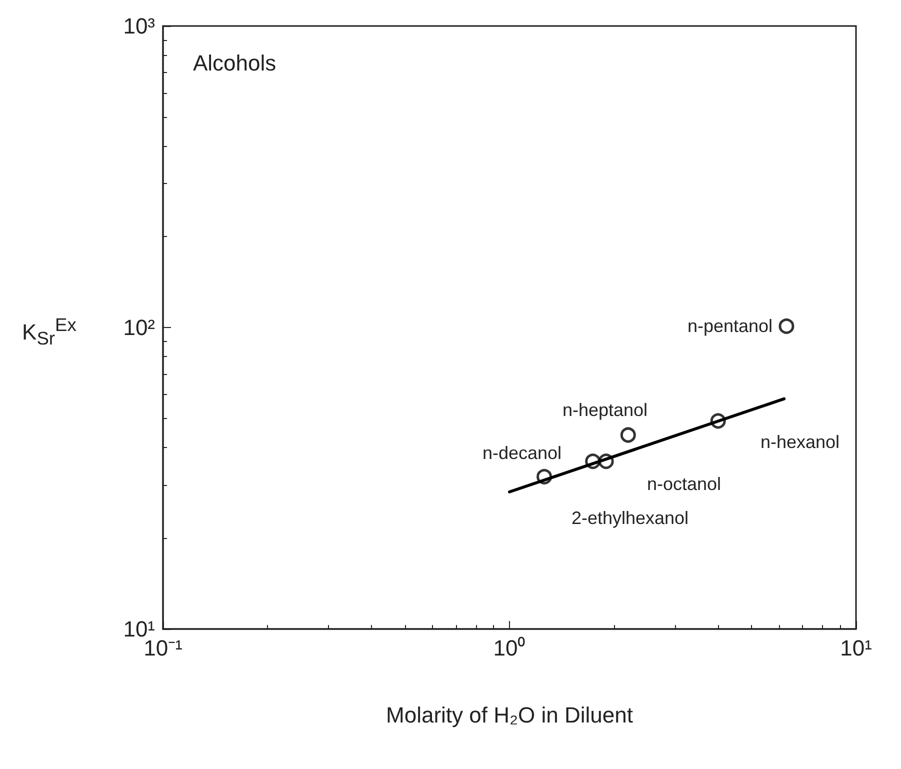 The width and height of the screenshot is (901, 769). Describe the element at coordinates (509, 648) in the screenshot. I see `x-tick-label: 10⁰` at that location.